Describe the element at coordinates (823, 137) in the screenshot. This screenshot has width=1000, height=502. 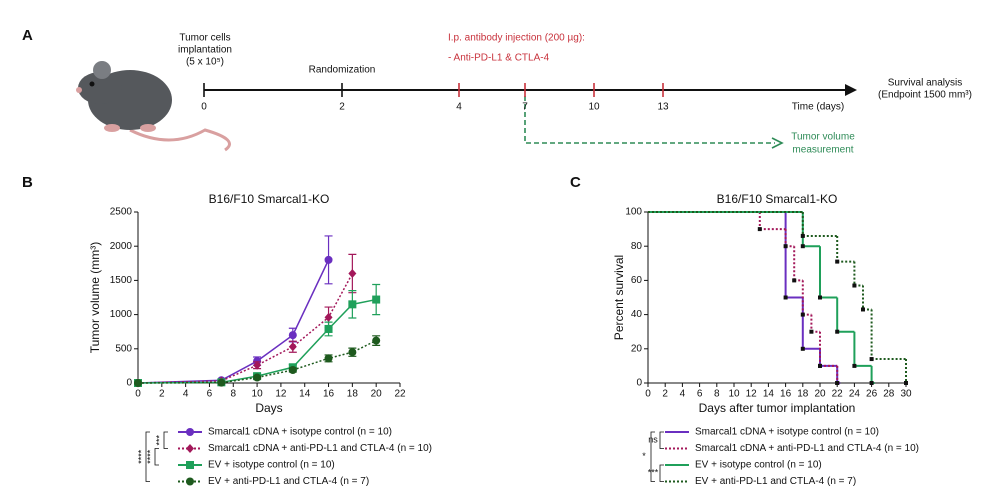
I see `measurement-label: Tumor volume` at that location.